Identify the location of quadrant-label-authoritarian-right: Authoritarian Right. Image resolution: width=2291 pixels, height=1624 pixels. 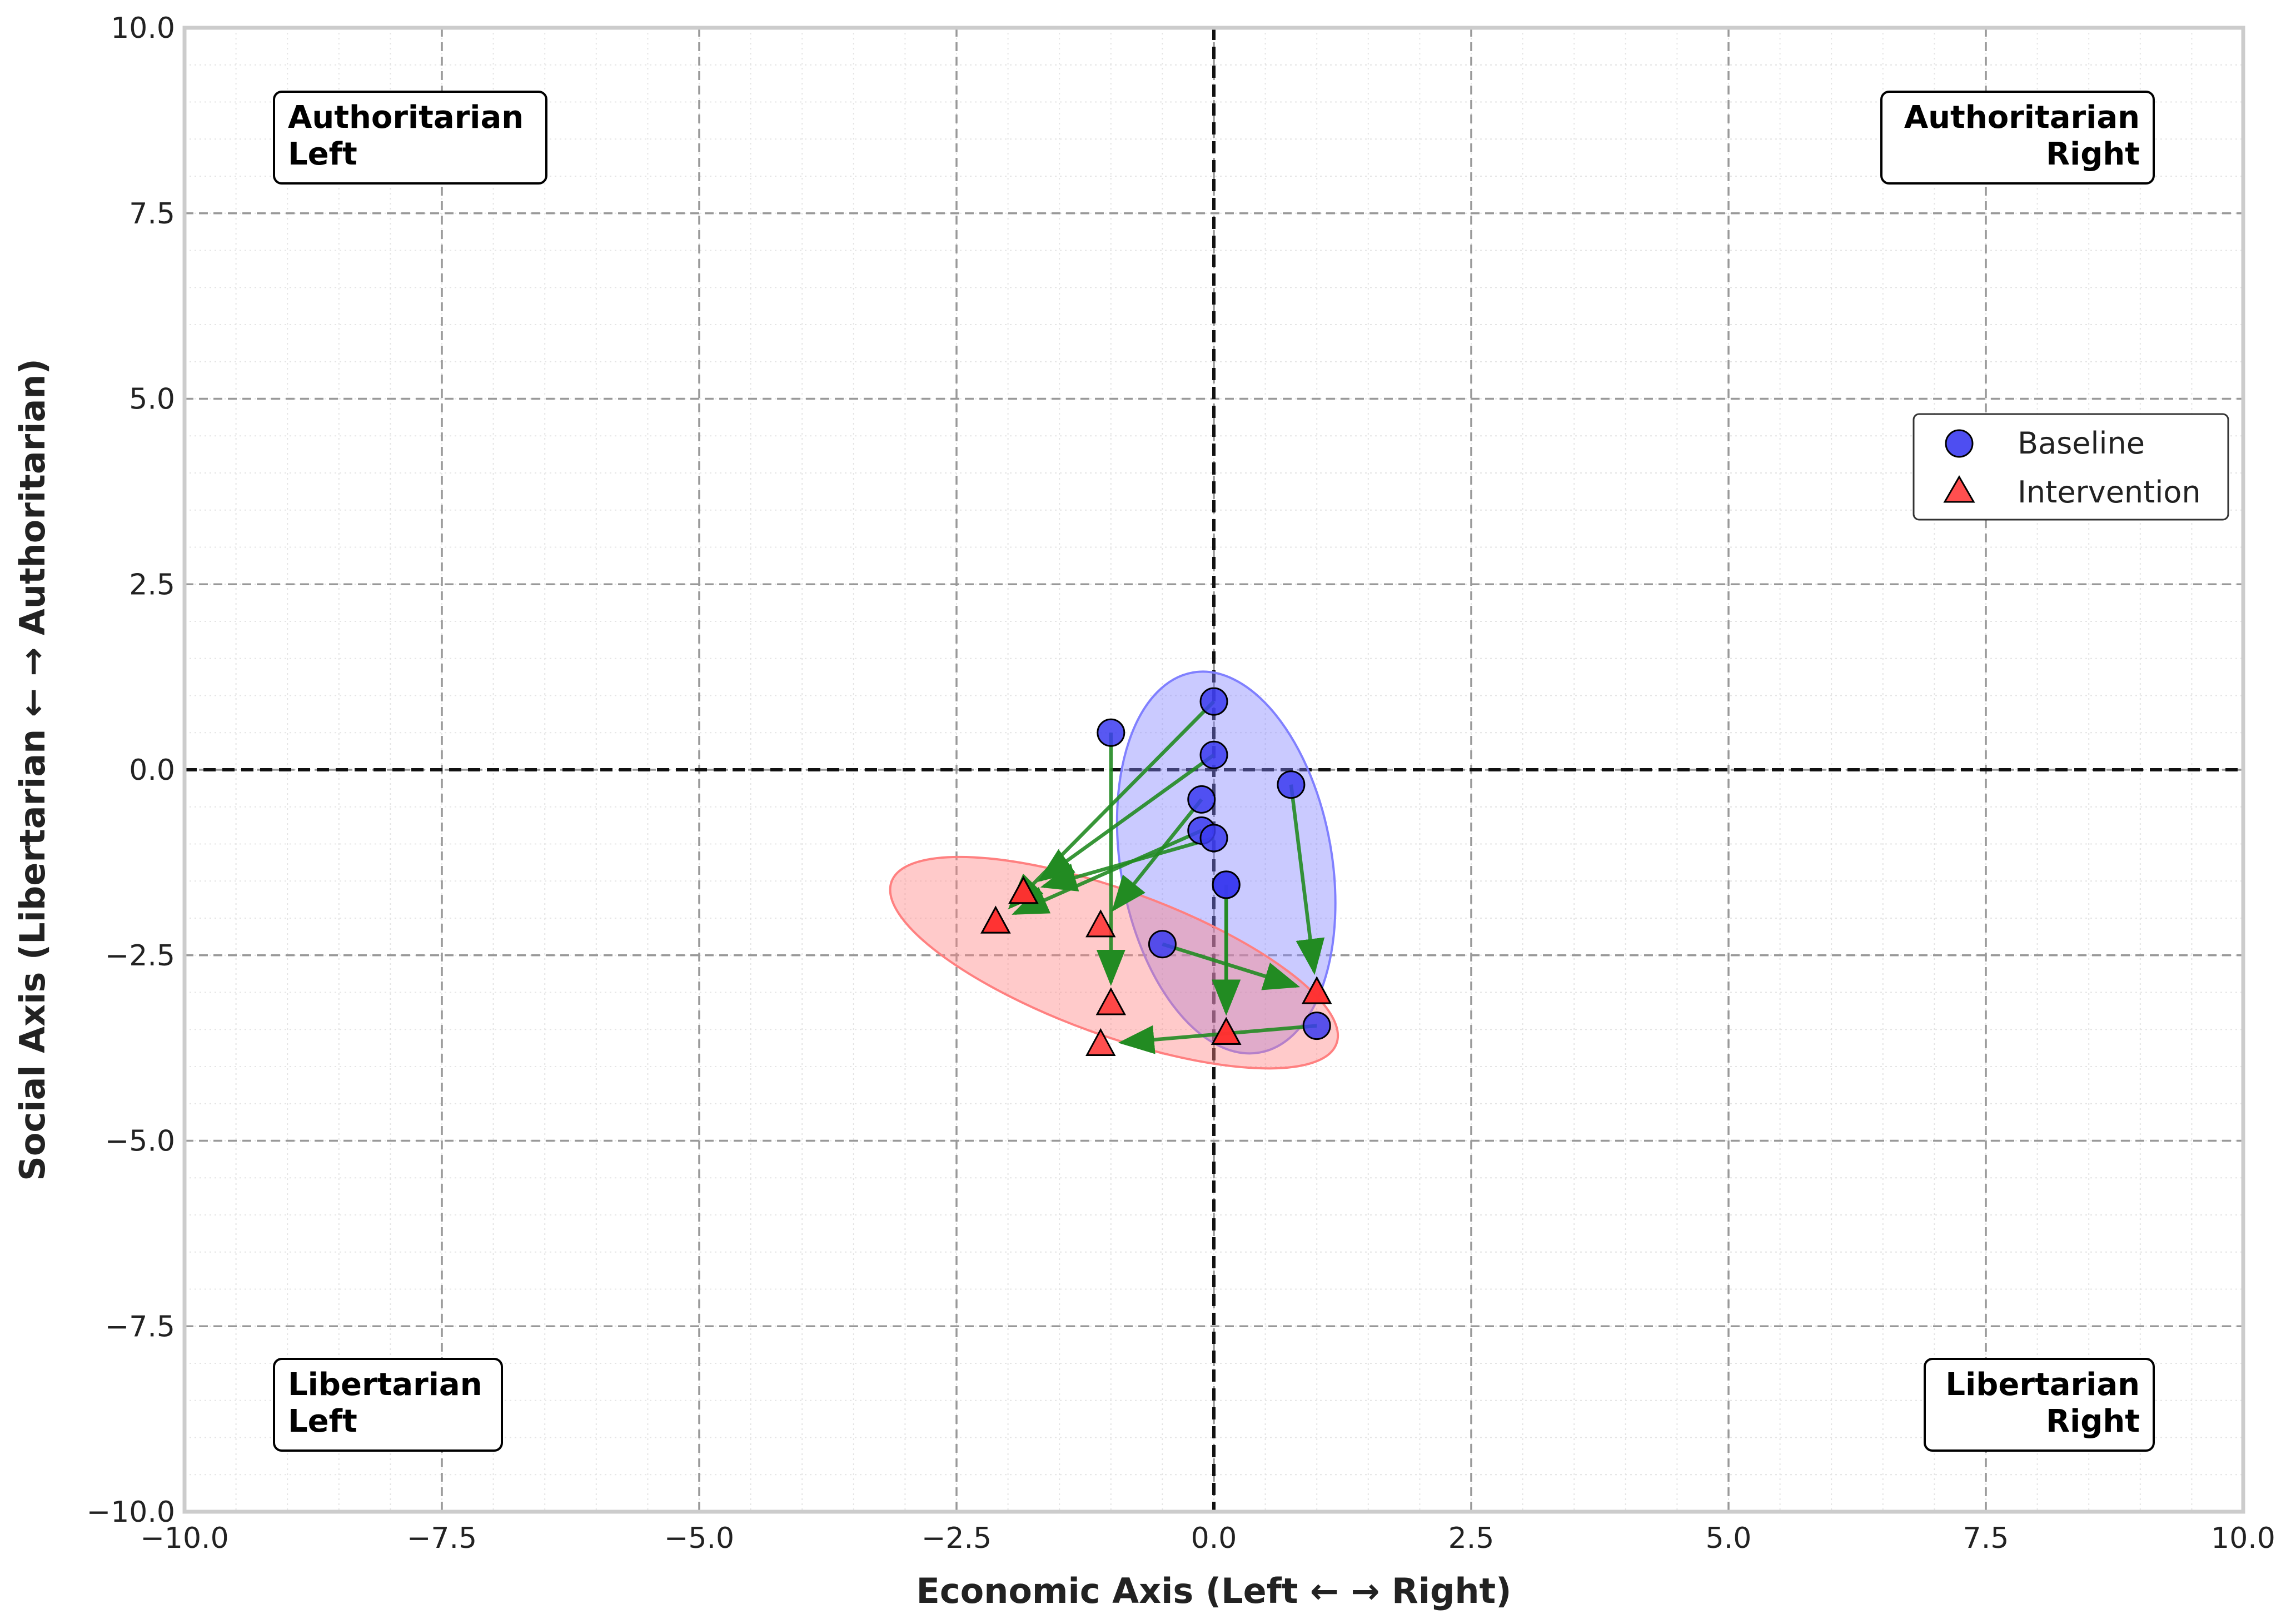
(2017, 138).